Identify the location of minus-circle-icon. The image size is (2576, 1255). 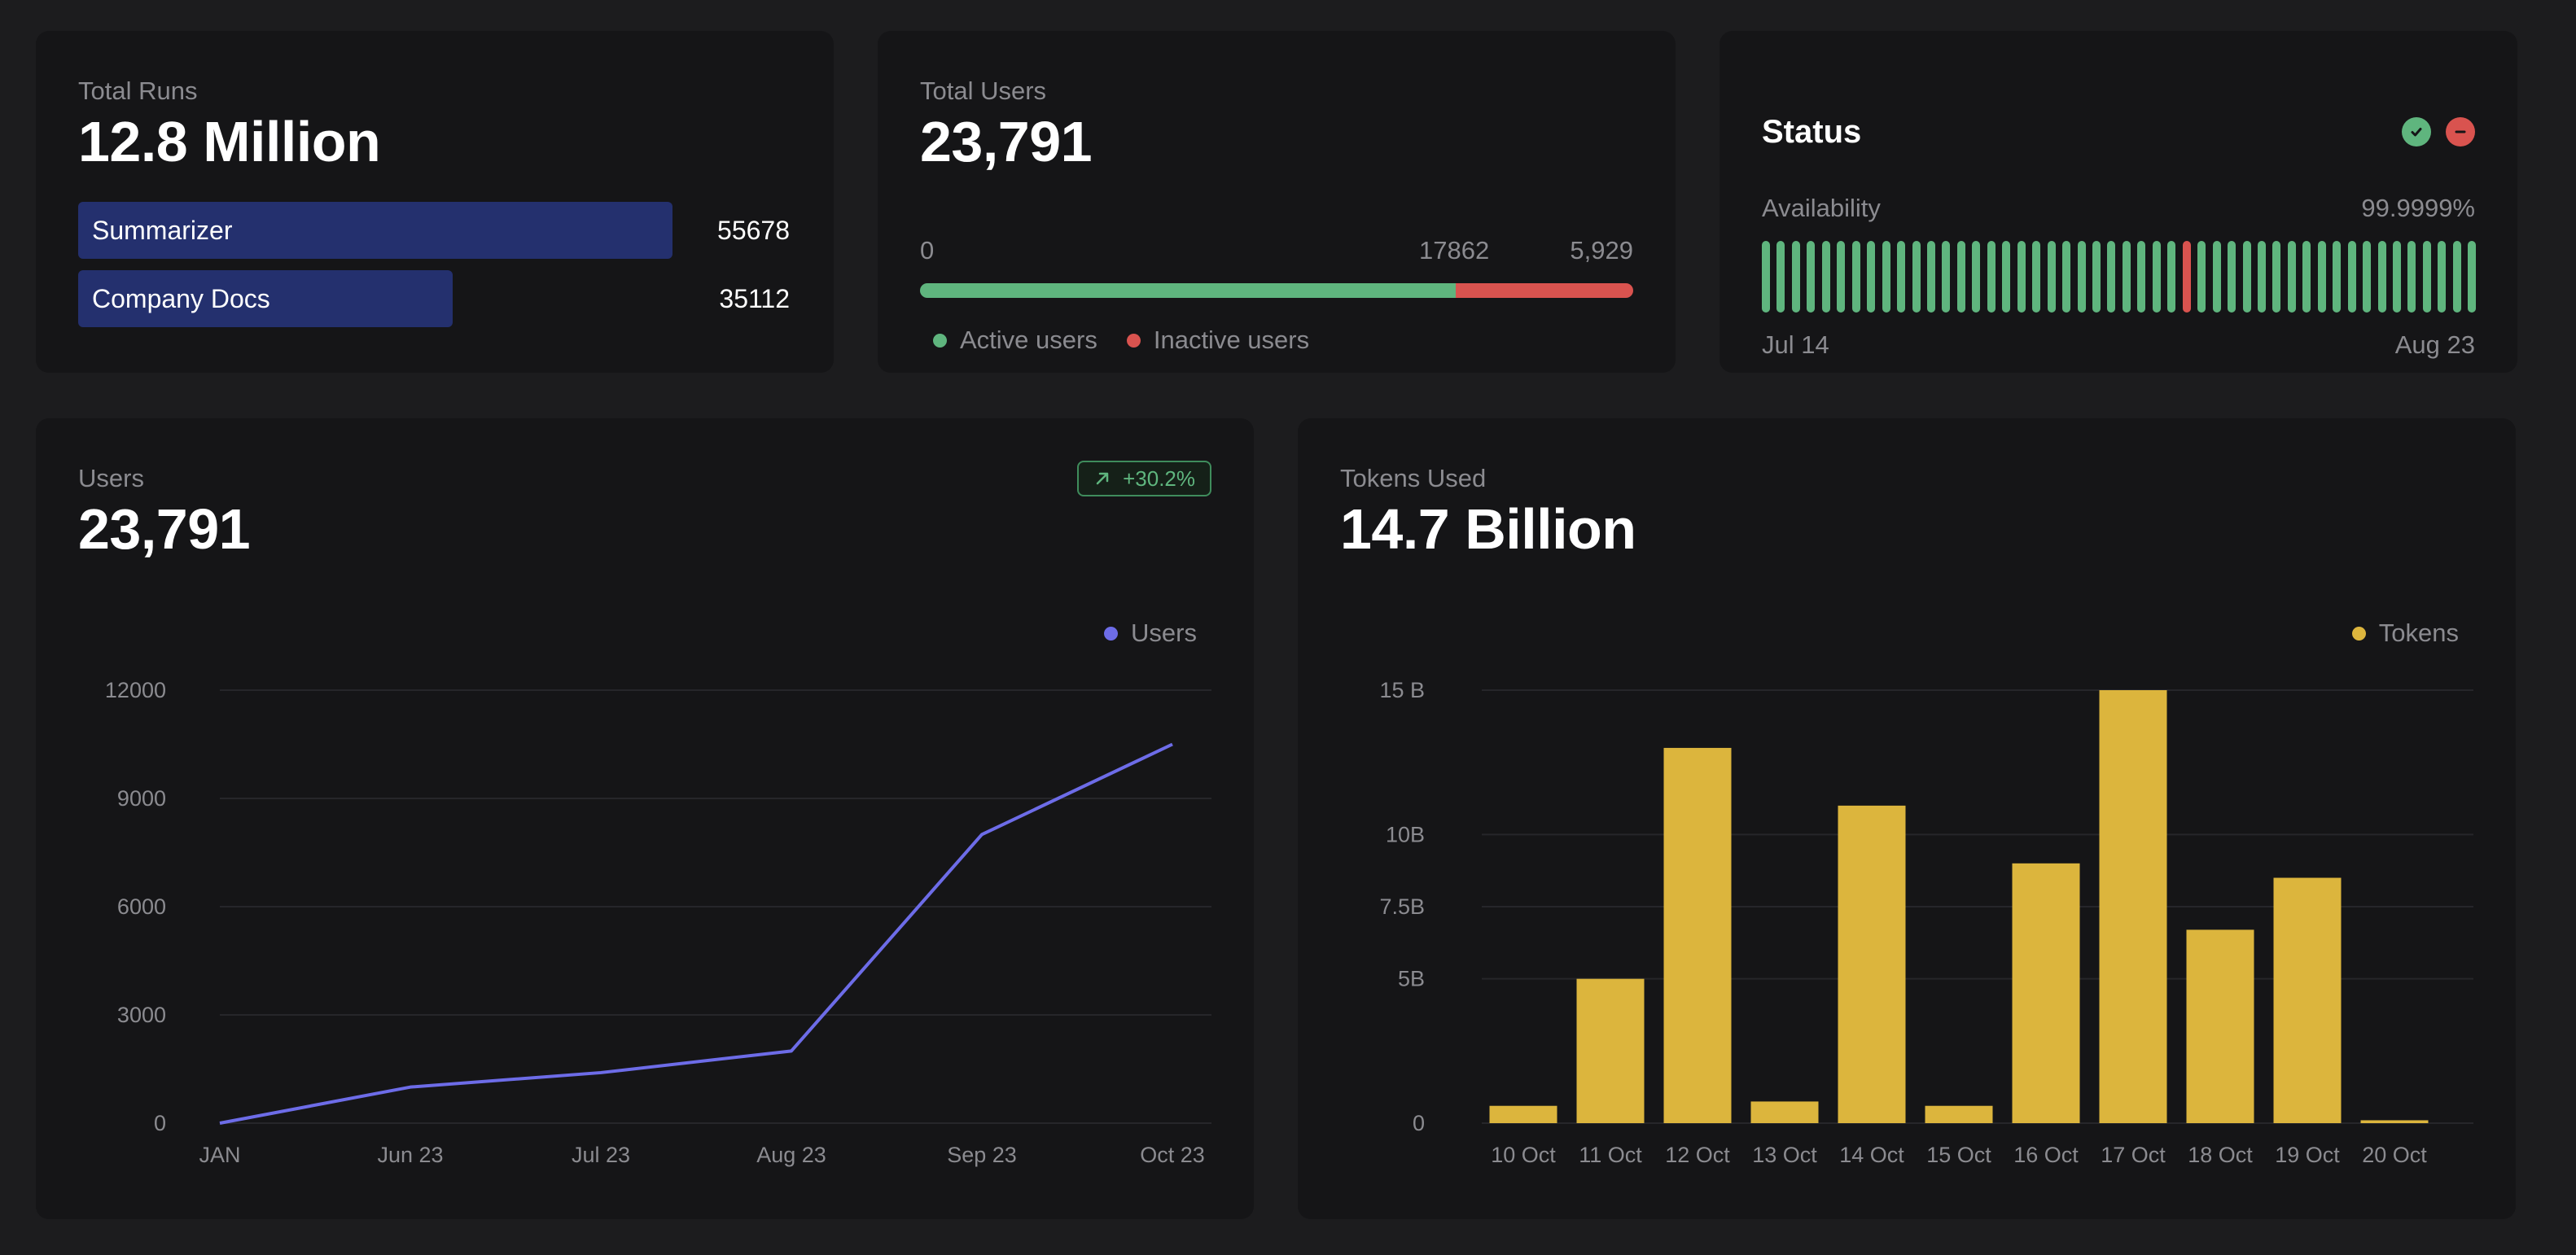
(2460, 131).